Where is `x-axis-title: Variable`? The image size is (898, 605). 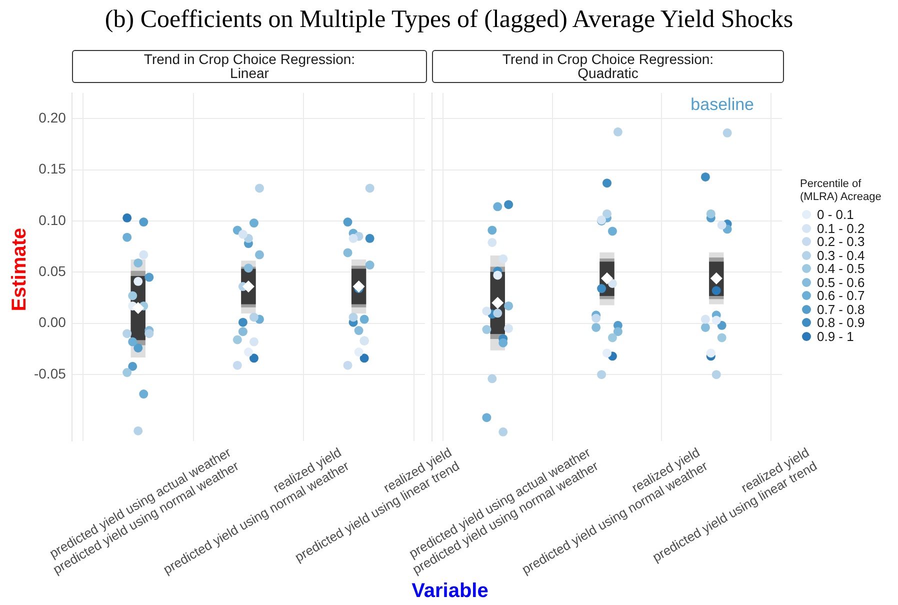
x-axis-title: Variable is located at coordinates (450, 591).